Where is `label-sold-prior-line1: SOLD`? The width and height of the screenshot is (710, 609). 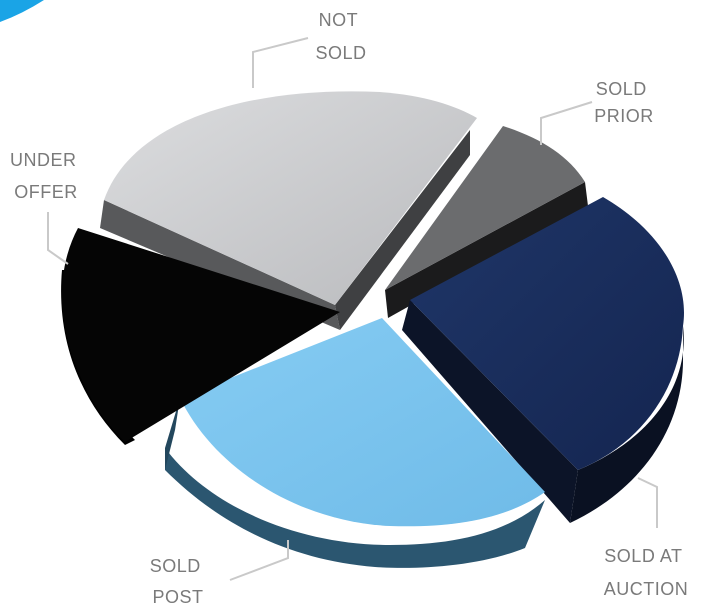 label-sold-prior-line1: SOLD is located at coordinates (621, 89).